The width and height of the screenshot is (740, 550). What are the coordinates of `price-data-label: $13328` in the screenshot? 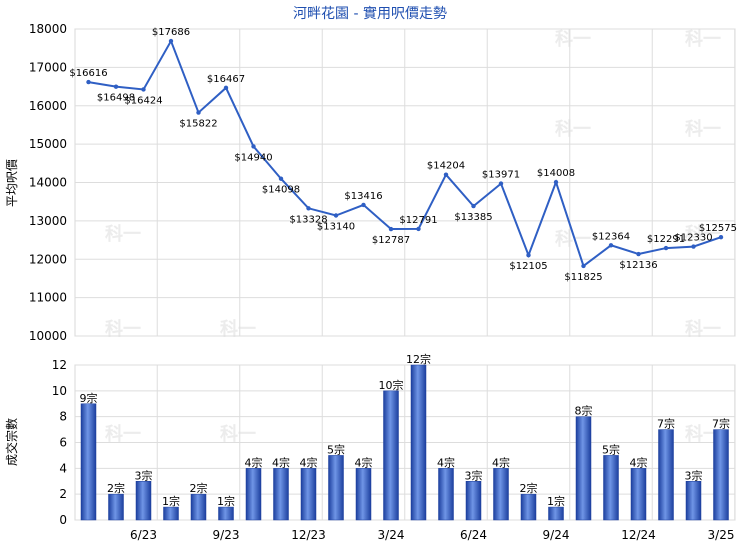 It's located at (308, 219).